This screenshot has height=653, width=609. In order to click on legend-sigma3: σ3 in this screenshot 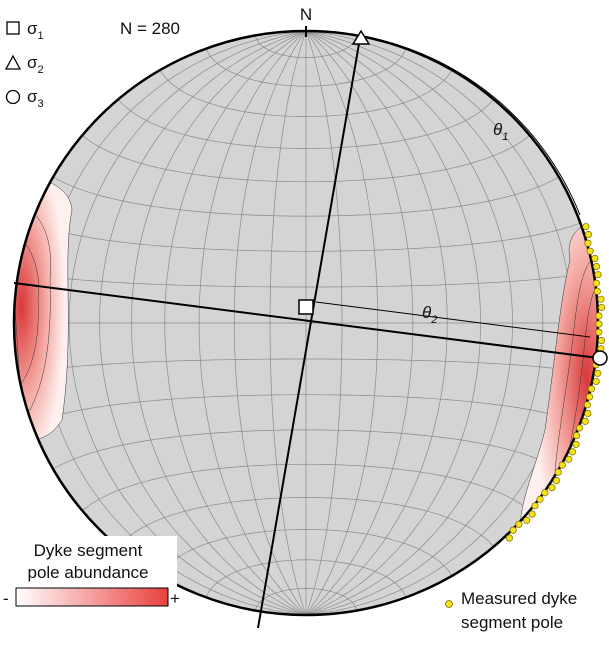, I will do `click(35, 98)`.